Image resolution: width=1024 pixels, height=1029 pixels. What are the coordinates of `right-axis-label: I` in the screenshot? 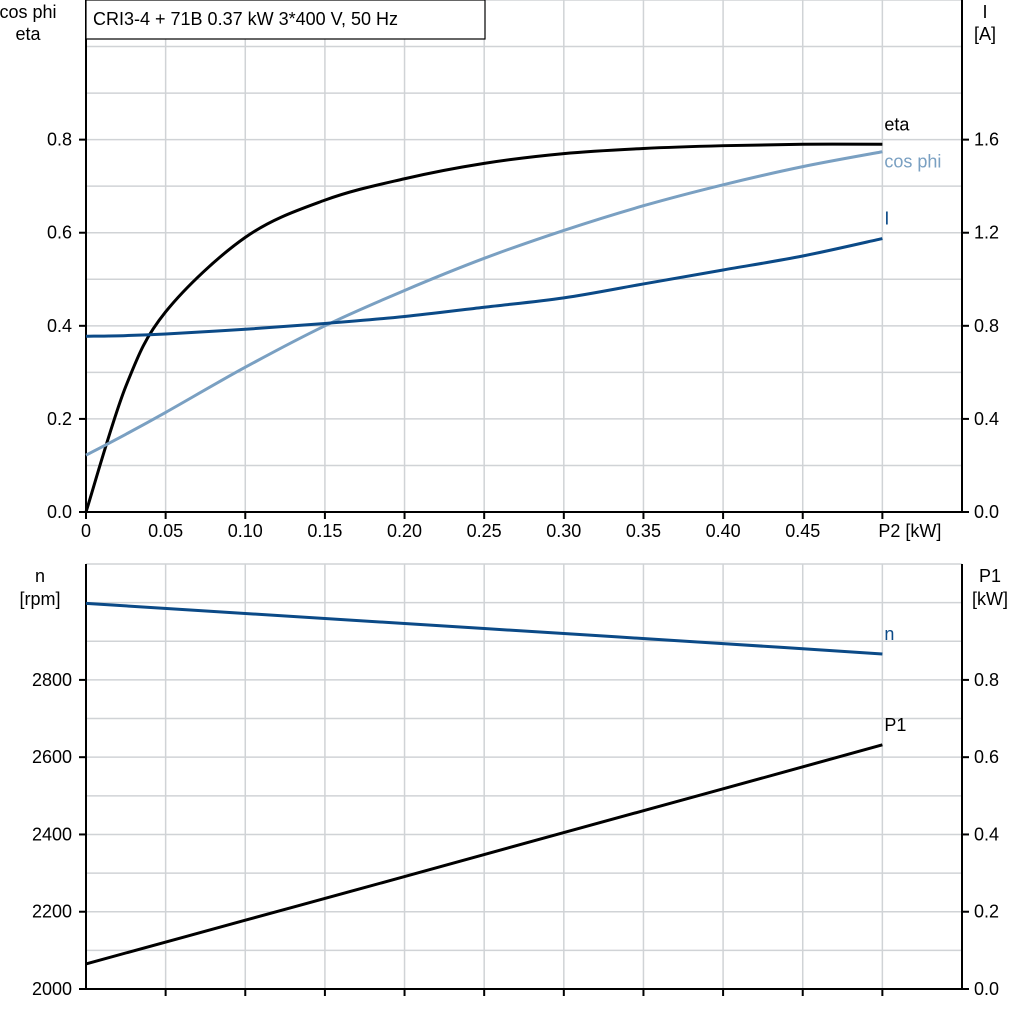 It's located at (984, 12).